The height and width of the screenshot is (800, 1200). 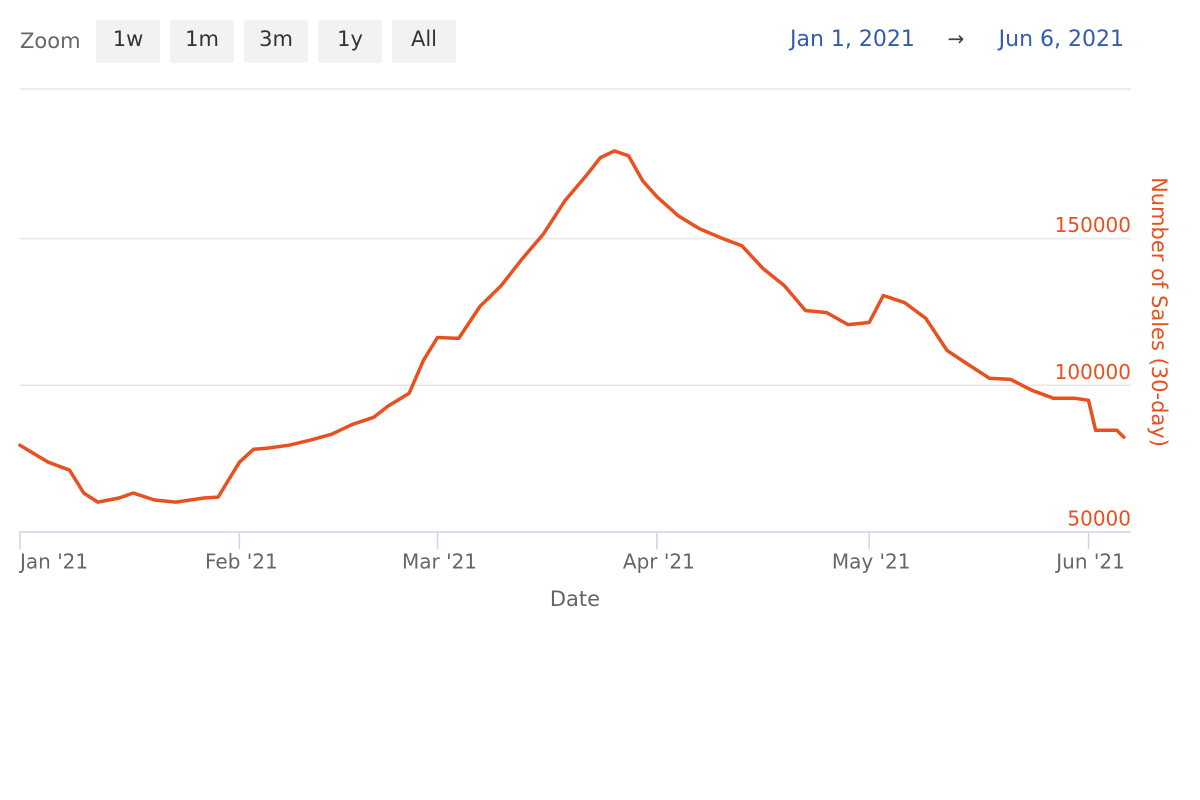 I want to click on x-tick-label: May '21, so click(x=871, y=562).